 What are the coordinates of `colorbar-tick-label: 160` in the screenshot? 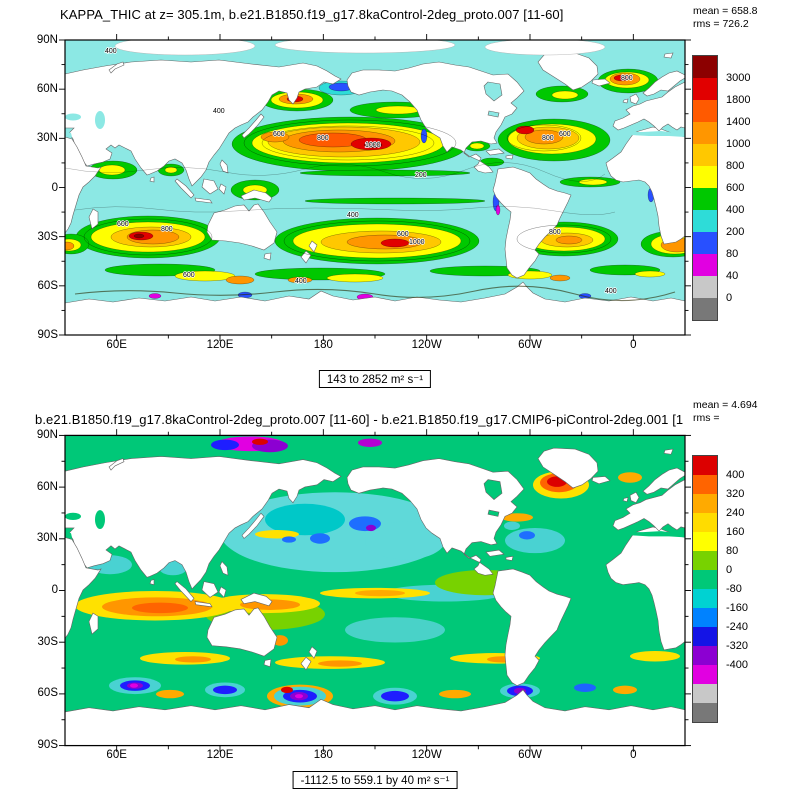 It's located at (735, 532).